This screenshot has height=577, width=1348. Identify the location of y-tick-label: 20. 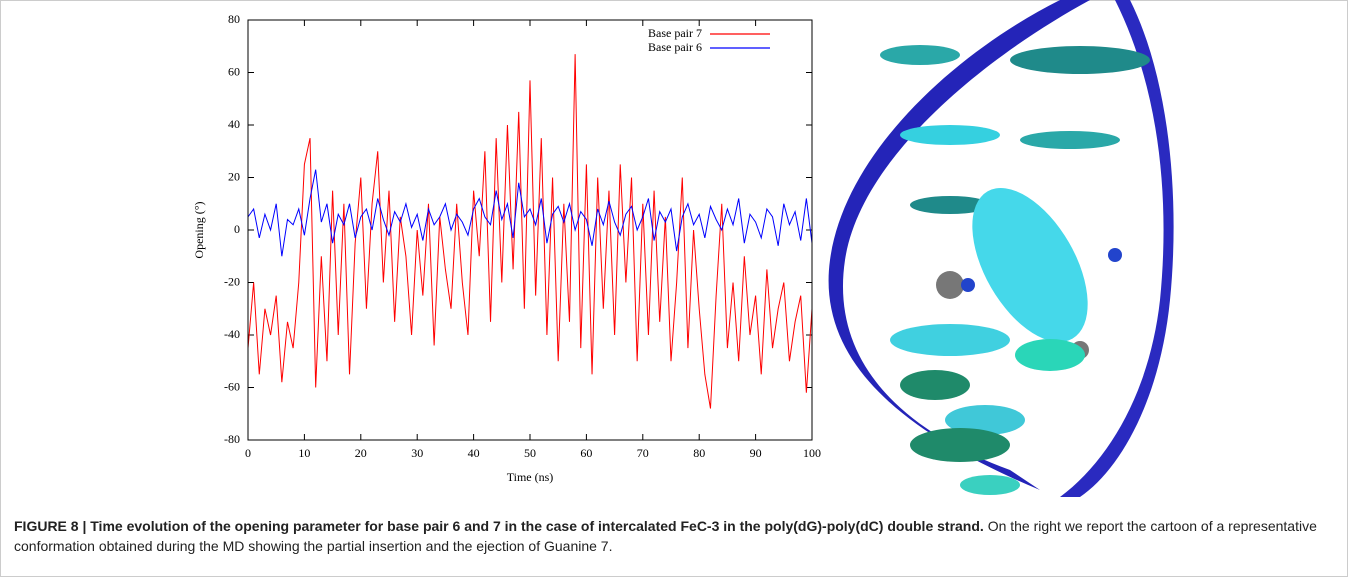
(234, 176).